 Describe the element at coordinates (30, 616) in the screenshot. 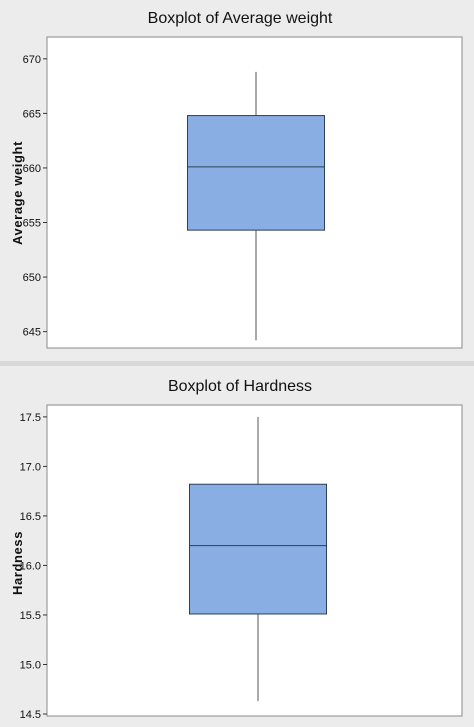

I see `y-tick-label: 15.5` at that location.